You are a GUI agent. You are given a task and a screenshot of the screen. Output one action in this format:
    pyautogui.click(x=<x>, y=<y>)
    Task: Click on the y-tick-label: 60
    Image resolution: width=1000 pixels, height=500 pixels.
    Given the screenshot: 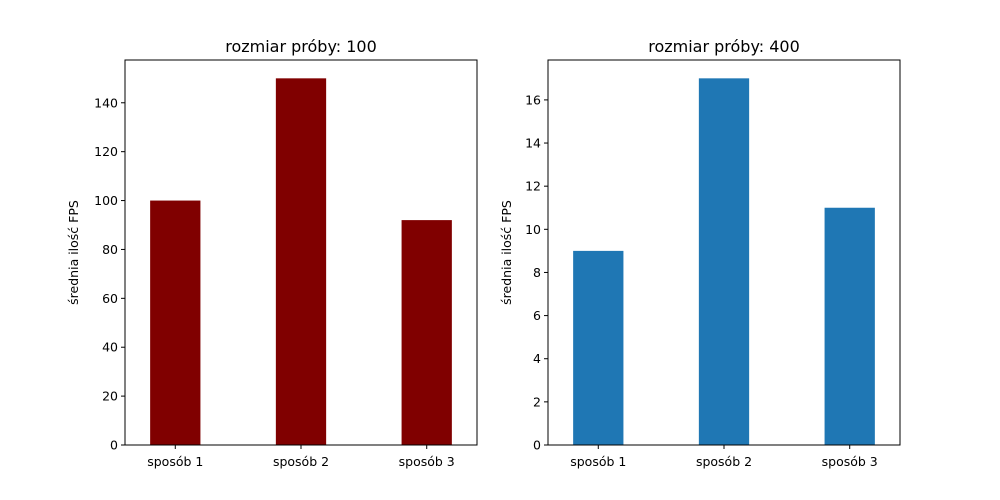 What is the action you would take?
    pyautogui.click(x=110, y=298)
    